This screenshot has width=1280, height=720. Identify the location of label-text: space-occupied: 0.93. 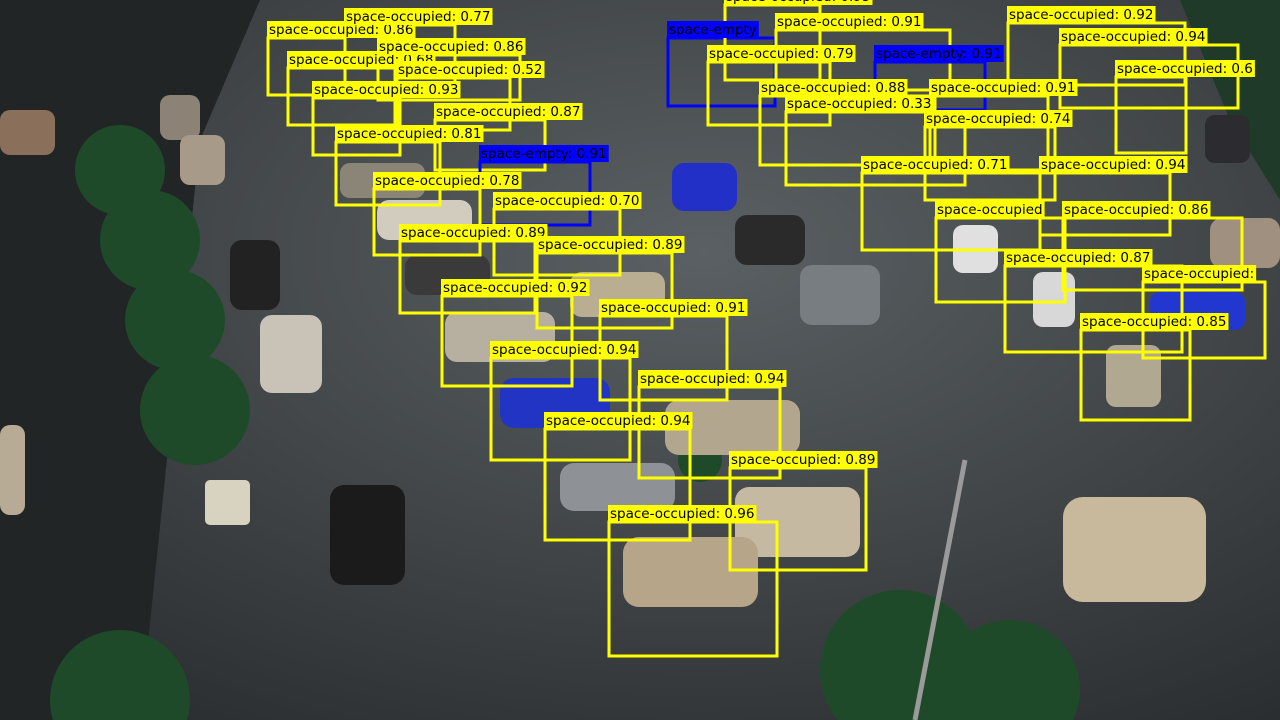
(386, 90).